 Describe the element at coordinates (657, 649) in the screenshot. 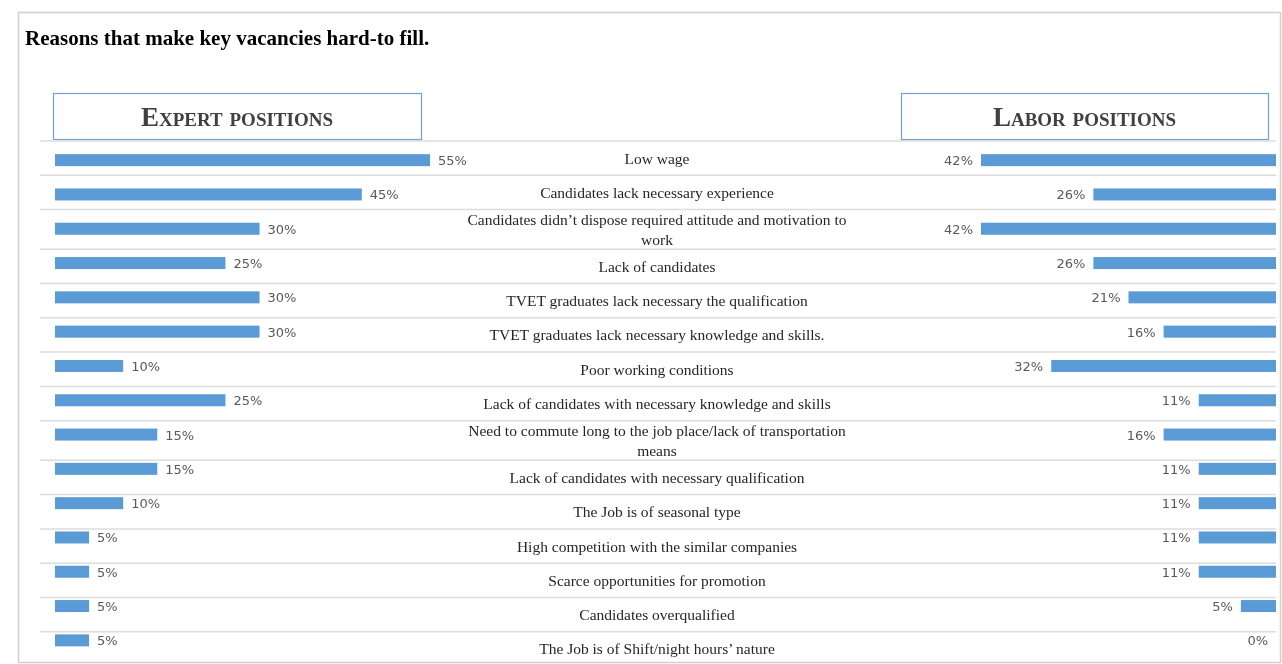

I see `y-tick-label: The Job is of Shift/night hours’ nature` at that location.